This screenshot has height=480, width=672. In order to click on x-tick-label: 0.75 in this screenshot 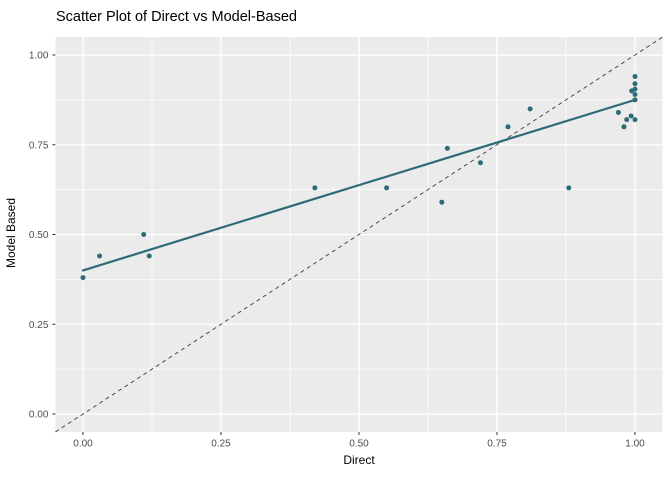, I will do `click(497, 443)`.